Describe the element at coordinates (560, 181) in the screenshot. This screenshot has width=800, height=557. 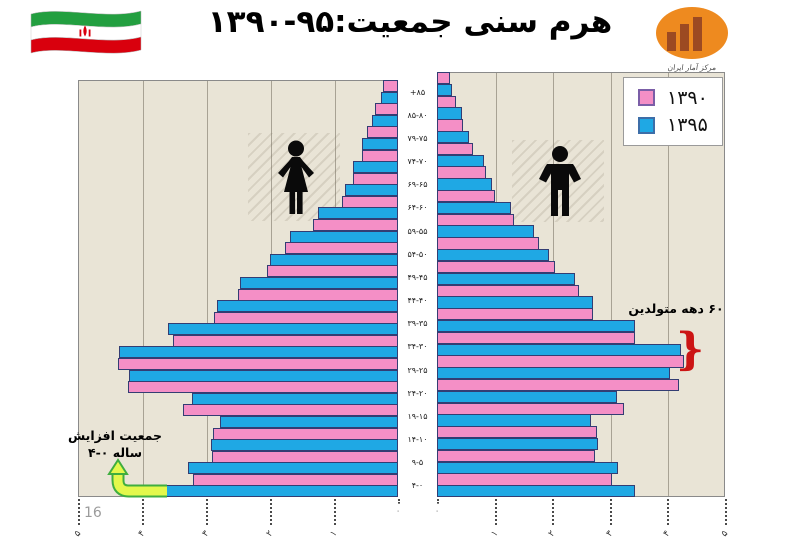
I see `man-icon` at that location.